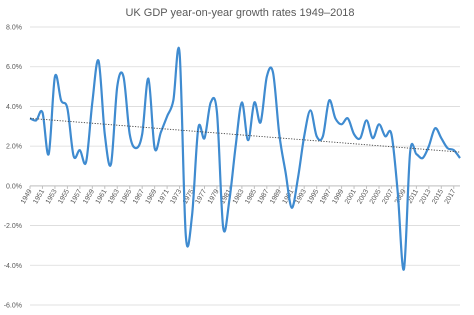  Describe the element at coordinates (438, 196) in the screenshot. I see `x-tick-label: 2015` at that location.